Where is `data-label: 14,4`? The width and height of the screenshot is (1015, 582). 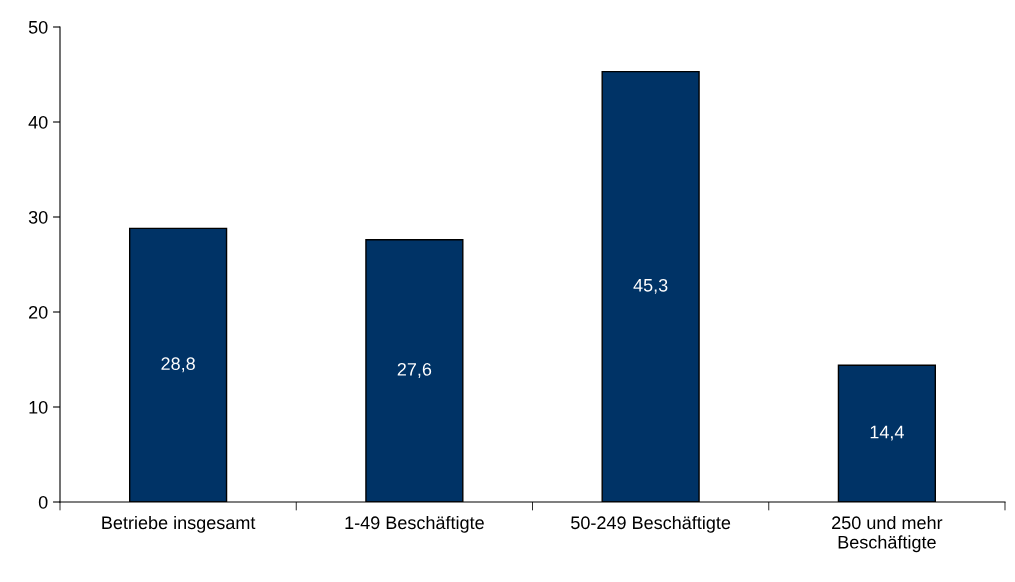
data-label: 14,4 is located at coordinates (887, 433).